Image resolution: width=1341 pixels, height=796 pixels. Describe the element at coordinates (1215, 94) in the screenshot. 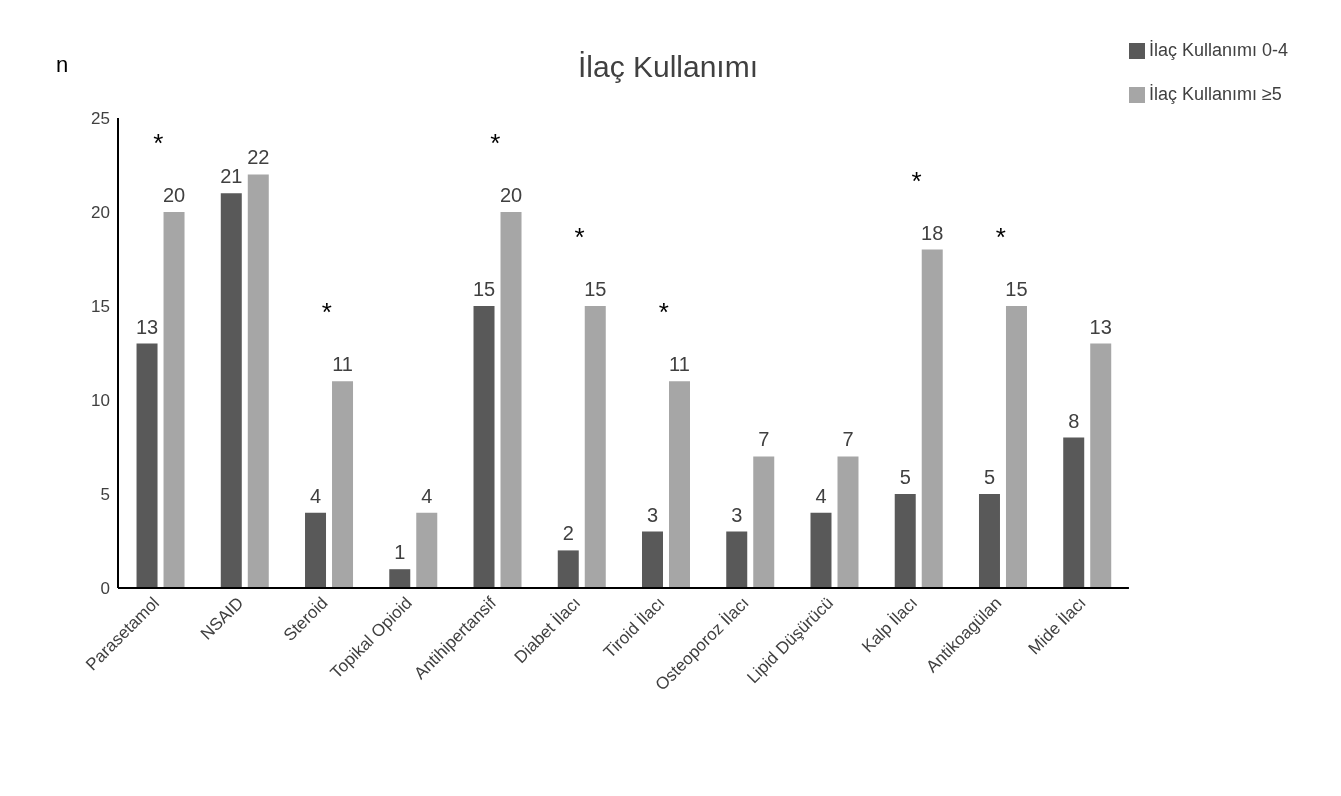

I see `legend-label: İlaç Kullanımı ≥5` at that location.